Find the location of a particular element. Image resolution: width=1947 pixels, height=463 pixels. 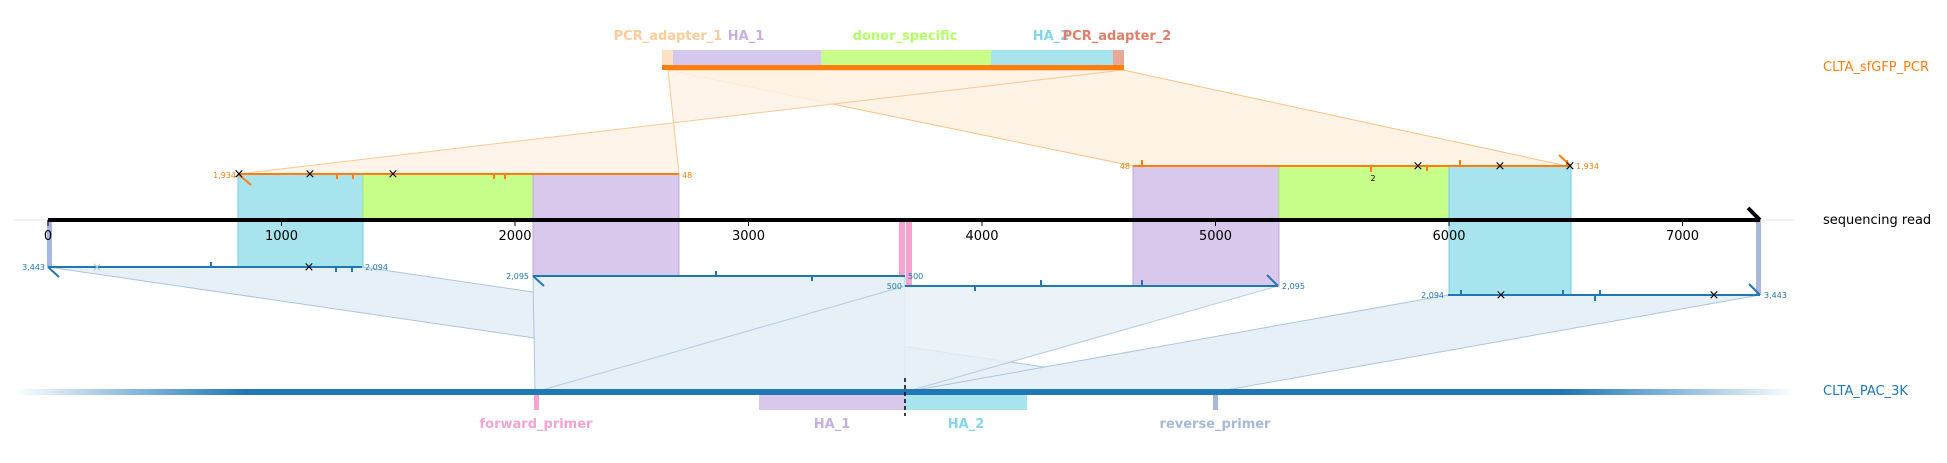

target-alignment-4-start: 2,094 is located at coordinates (1432, 295).